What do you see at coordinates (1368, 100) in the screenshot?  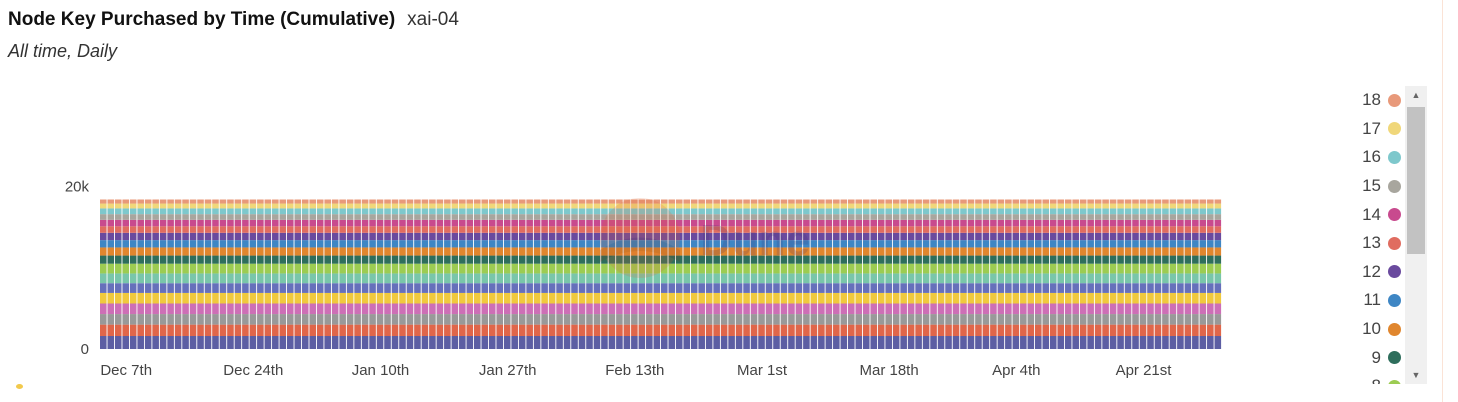 I see `legend-item: 18` at bounding box center [1368, 100].